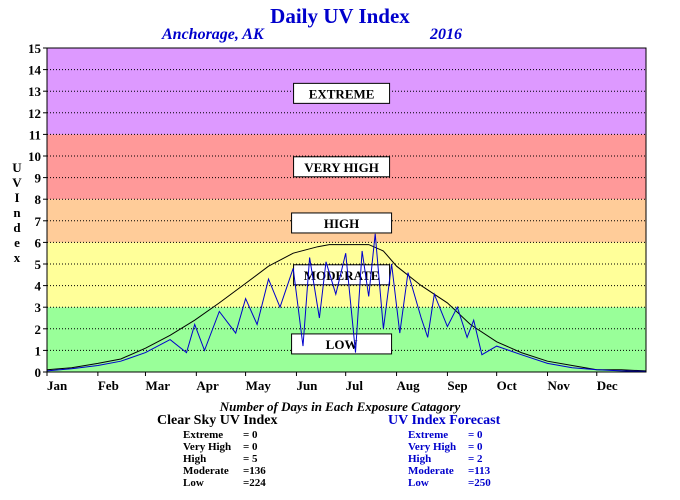  I want to click on band-label: EXTREME, so click(342, 93).